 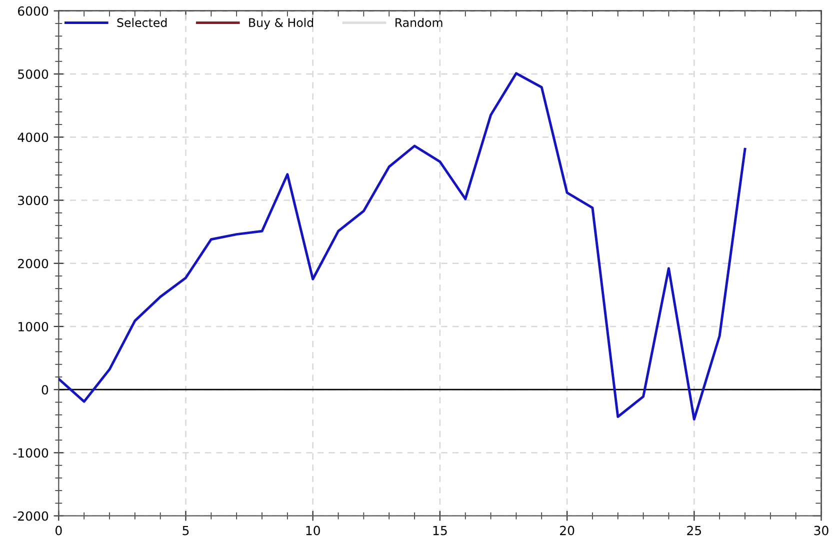 What do you see at coordinates (33, 201) in the screenshot?
I see `y-tick-label: 3000` at bounding box center [33, 201].